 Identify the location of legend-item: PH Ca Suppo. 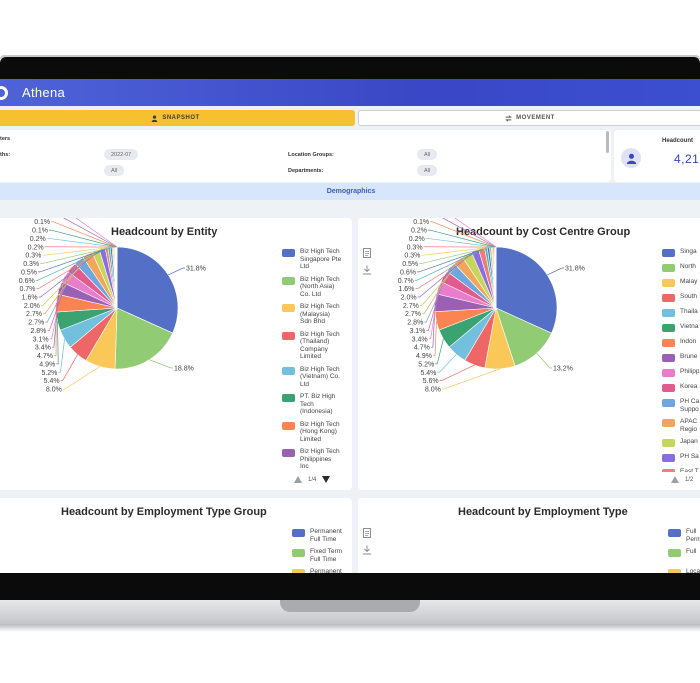
(681, 405).